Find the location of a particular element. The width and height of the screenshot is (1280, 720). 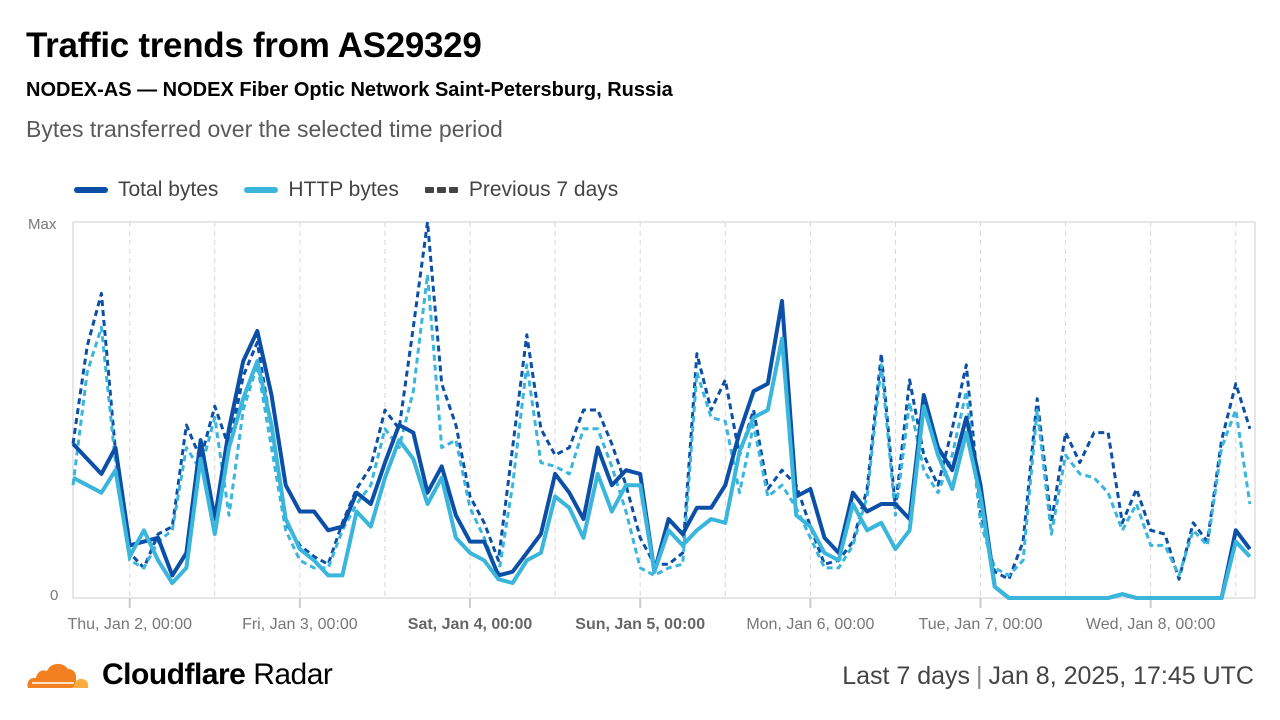

http-bytes-line-icon is located at coordinates (261, 190).